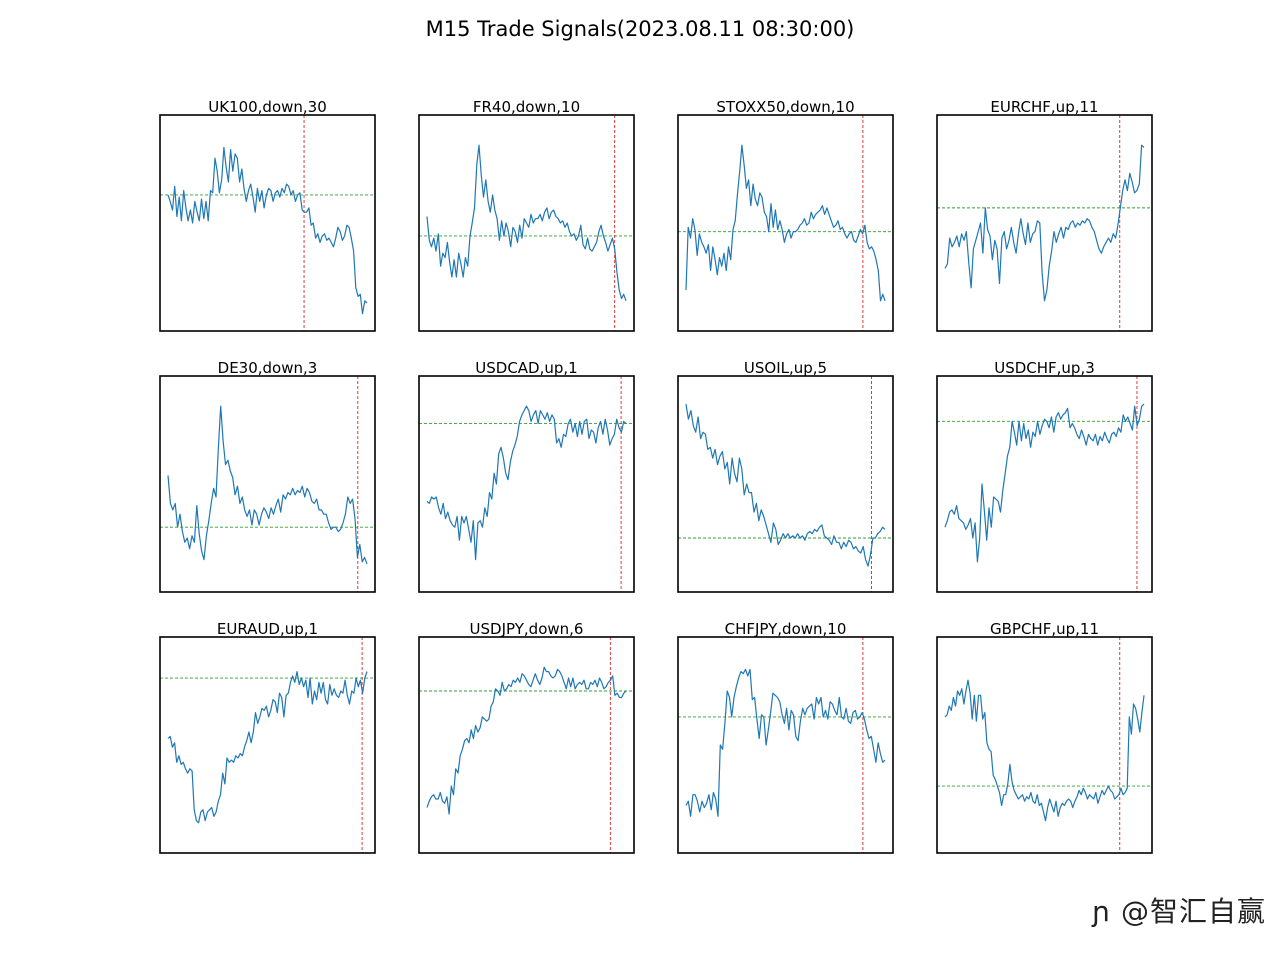 Image resolution: width=1280 pixels, height=960 pixels. I want to click on subplot-usoil: USOIL,up,5, so click(785, 476).